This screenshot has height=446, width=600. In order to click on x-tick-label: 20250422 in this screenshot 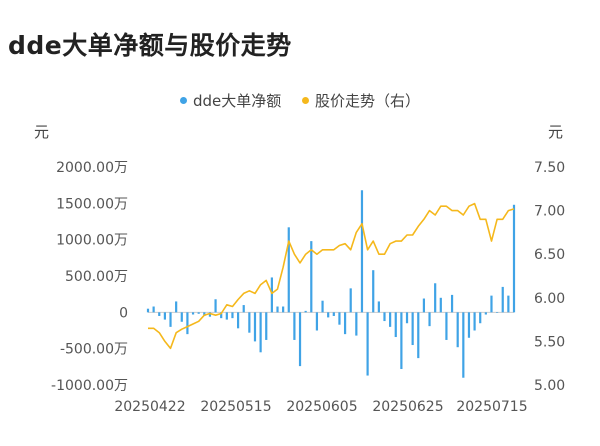, I will do `click(149, 407)`.